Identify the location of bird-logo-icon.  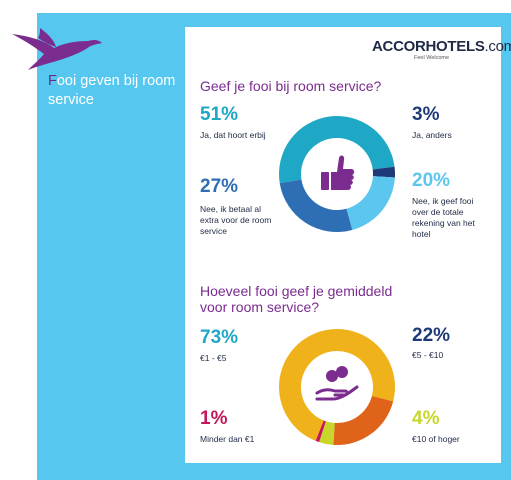
(57, 49).